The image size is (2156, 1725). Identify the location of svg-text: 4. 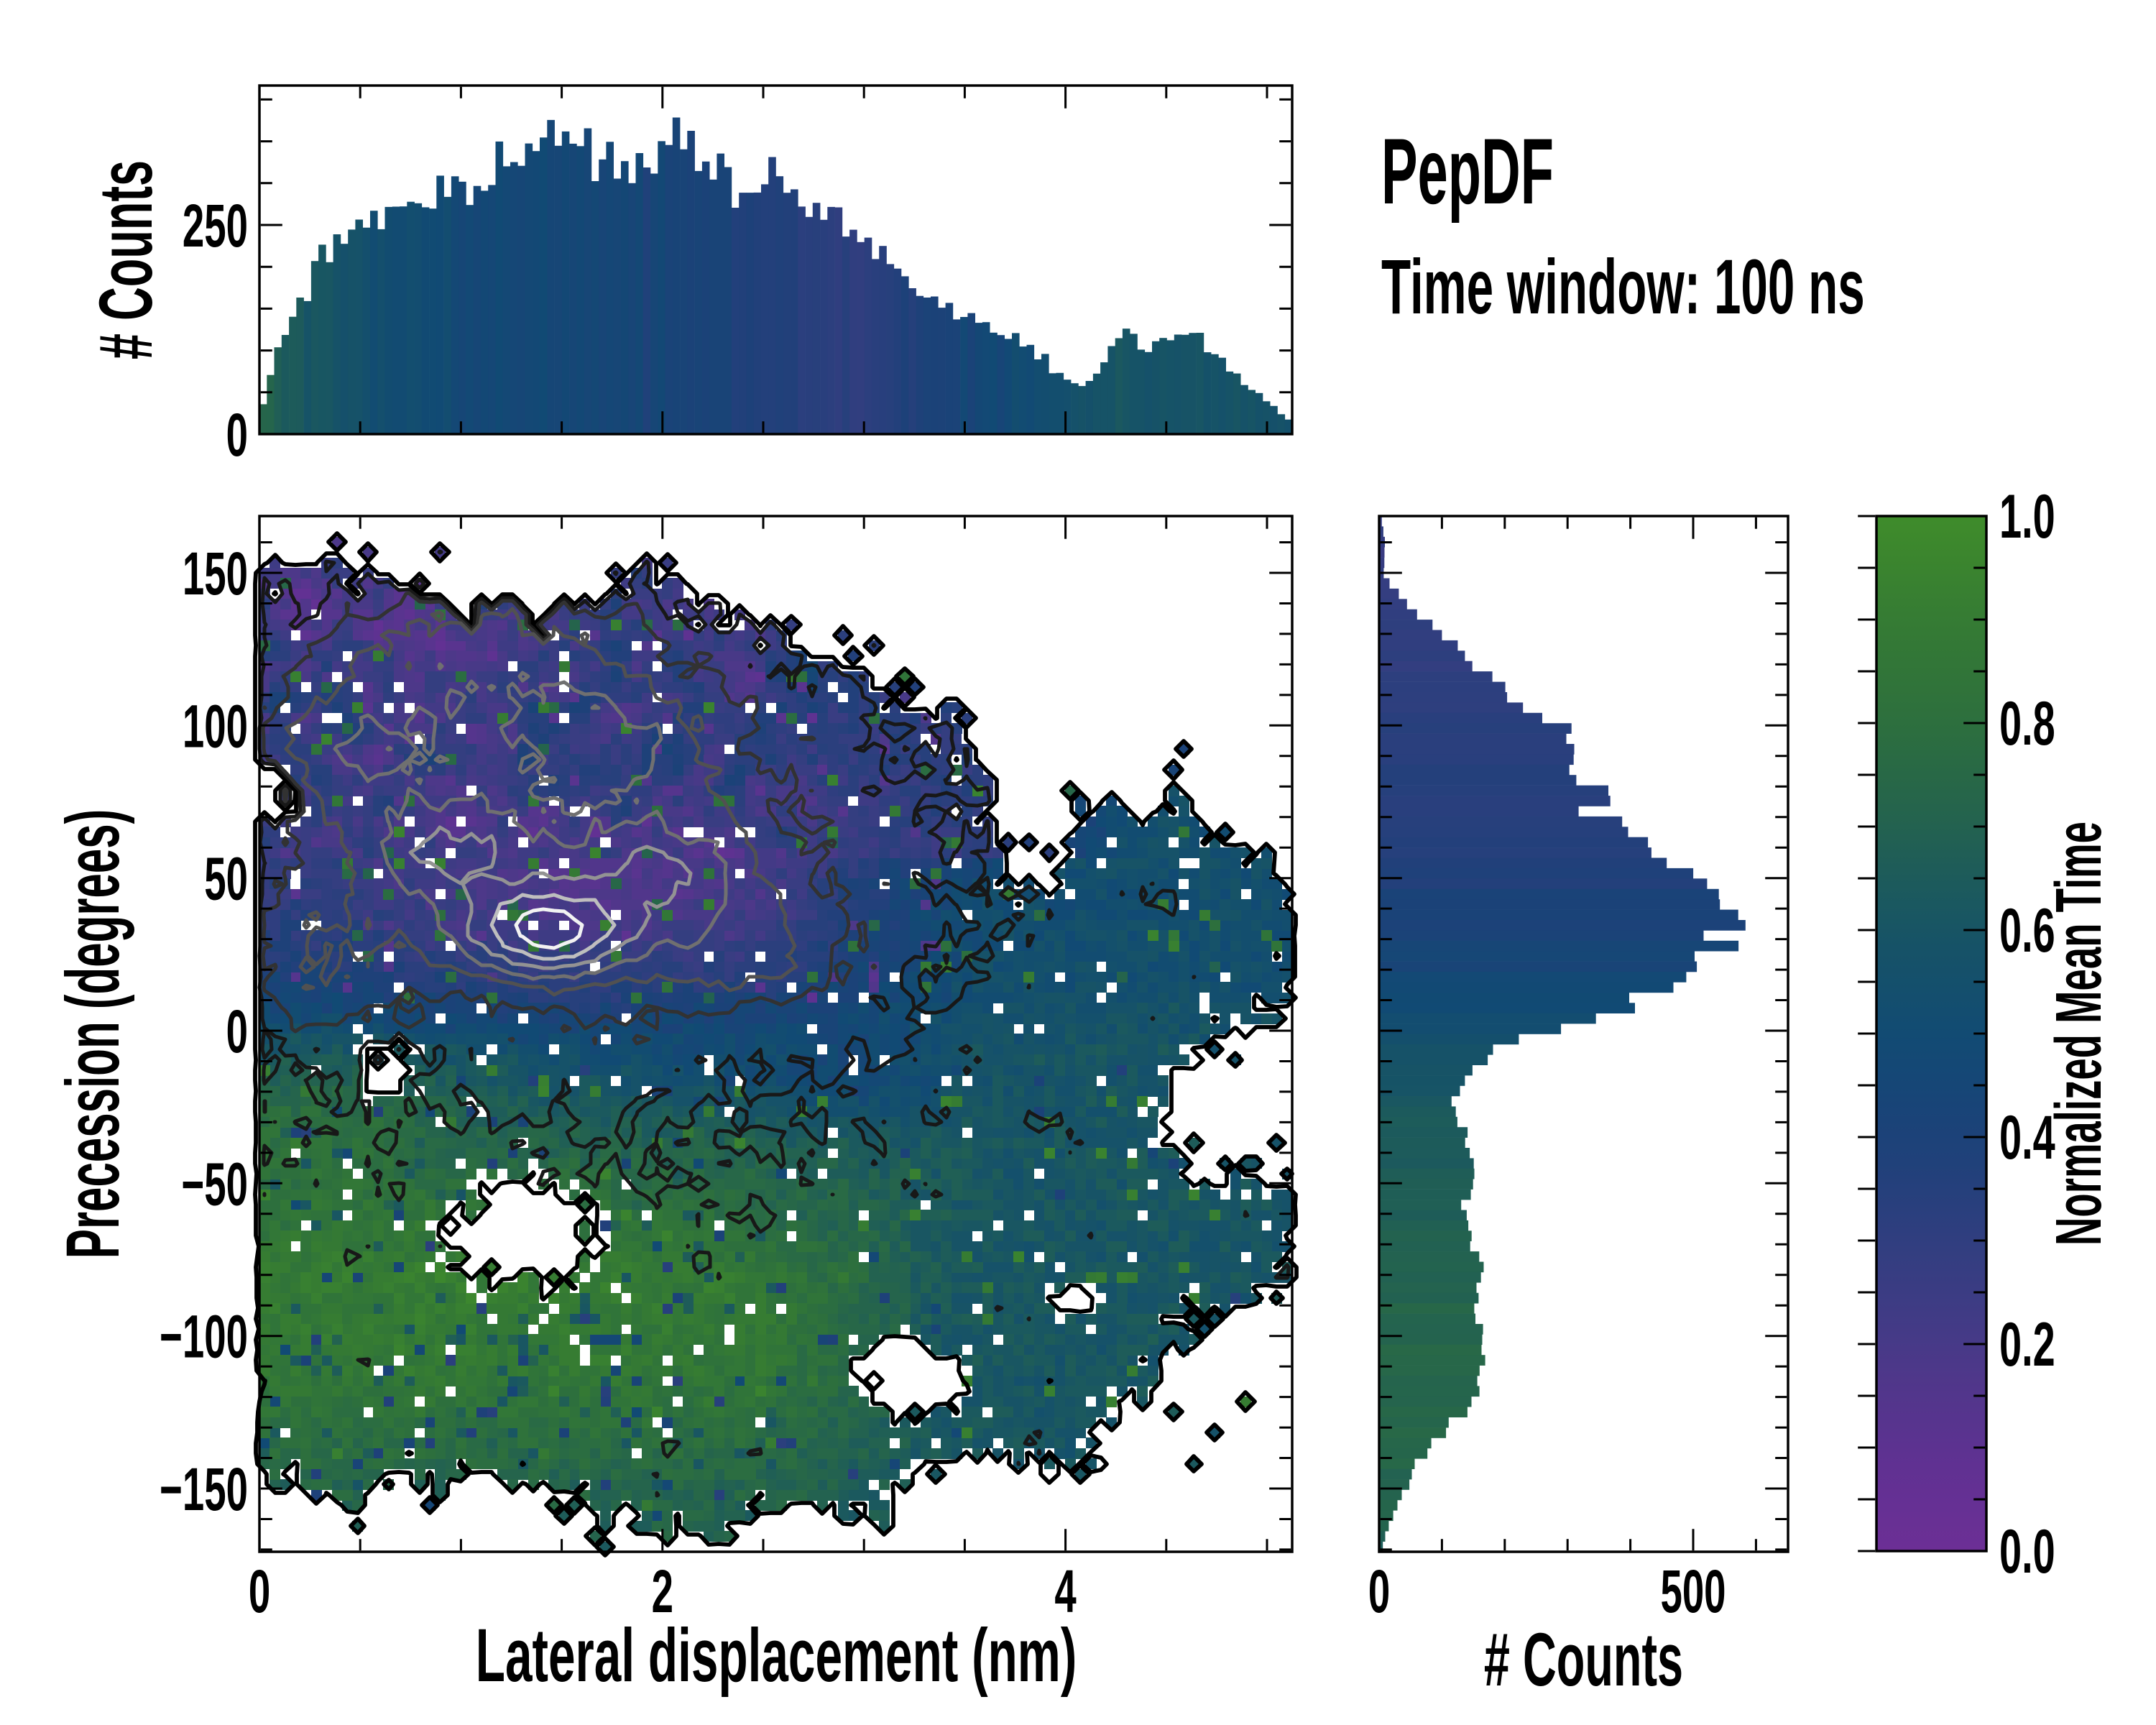
(1065, 1592).